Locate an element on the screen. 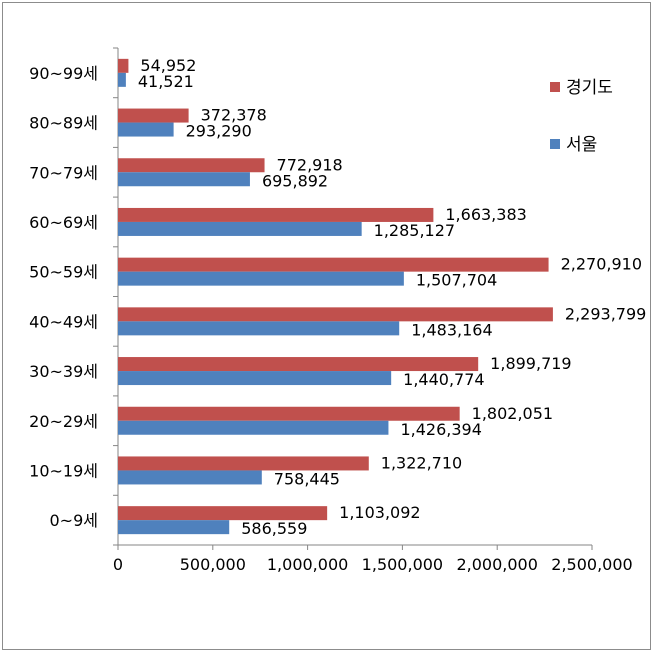 The width and height of the screenshot is (655, 654). legend-label: 경기도 is located at coordinates (589, 88).